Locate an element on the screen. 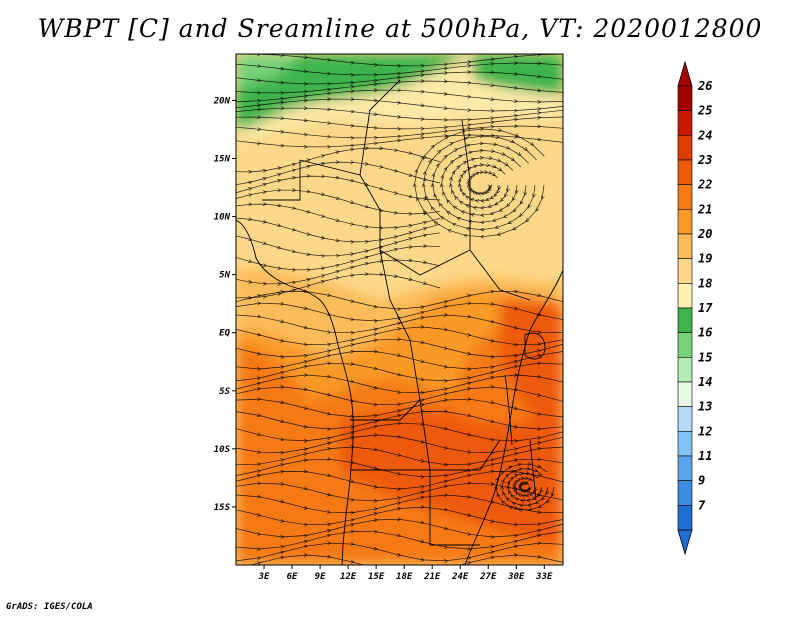 This screenshot has width=800, height=618. colorbar-top-arrow is located at coordinates (685, 73).